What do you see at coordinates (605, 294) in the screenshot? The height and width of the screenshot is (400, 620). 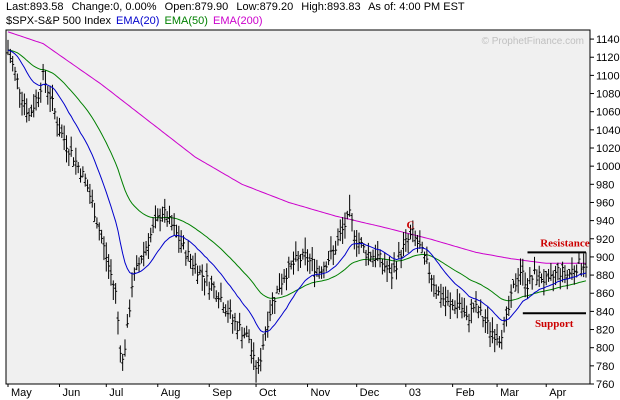 I see `y-tick-label: 860` at bounding box center [605, 294].